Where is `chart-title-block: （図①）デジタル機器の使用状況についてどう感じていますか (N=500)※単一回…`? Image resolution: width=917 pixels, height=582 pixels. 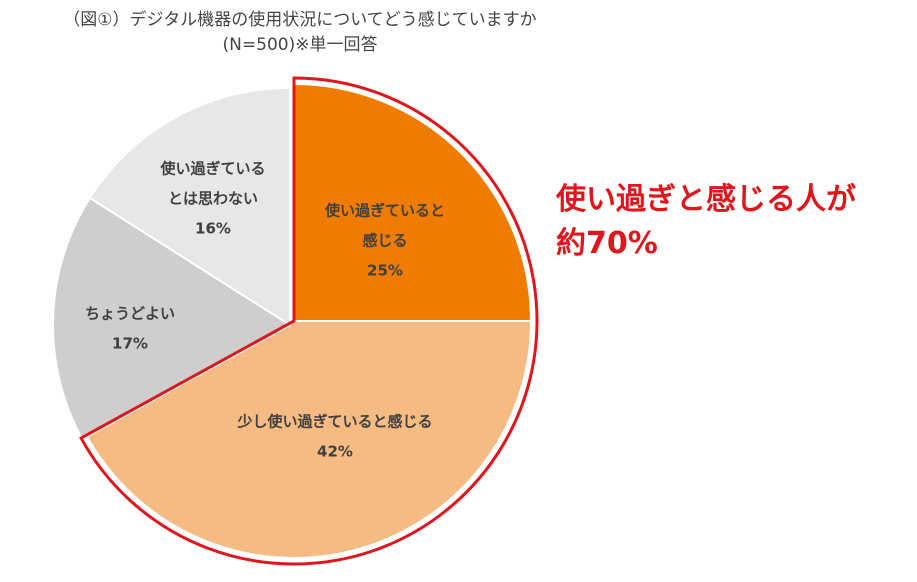
chart-title-block: （図①）デジタル機器の使用状況についてどう感じていますか (N=500)※単一回… is located at coordinates (300, 33).